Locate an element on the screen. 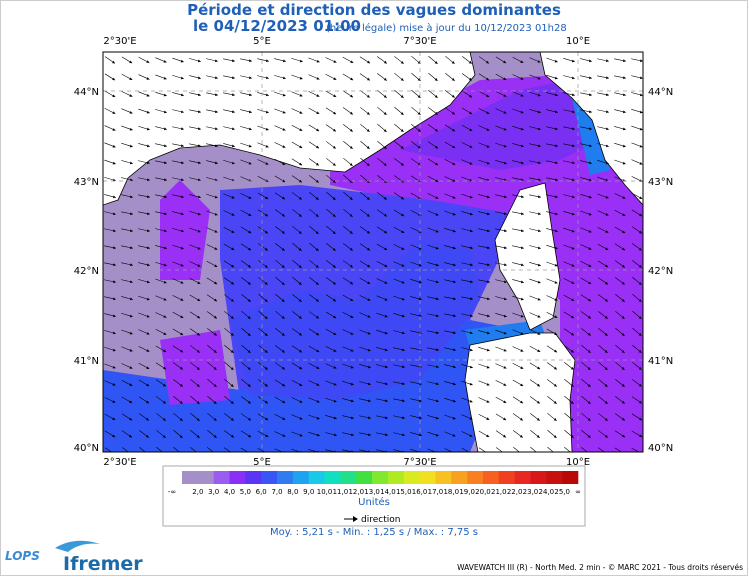  direction: direction is located at coordinates (380, 520).